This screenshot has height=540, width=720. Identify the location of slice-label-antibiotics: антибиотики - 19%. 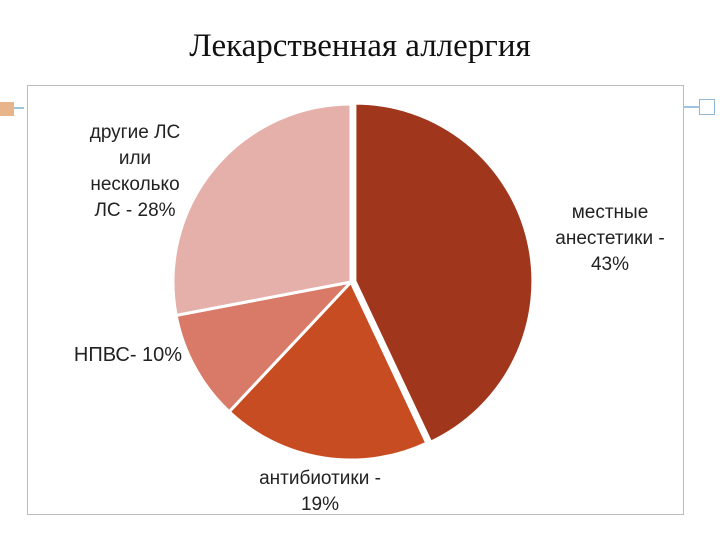
(320, 492).